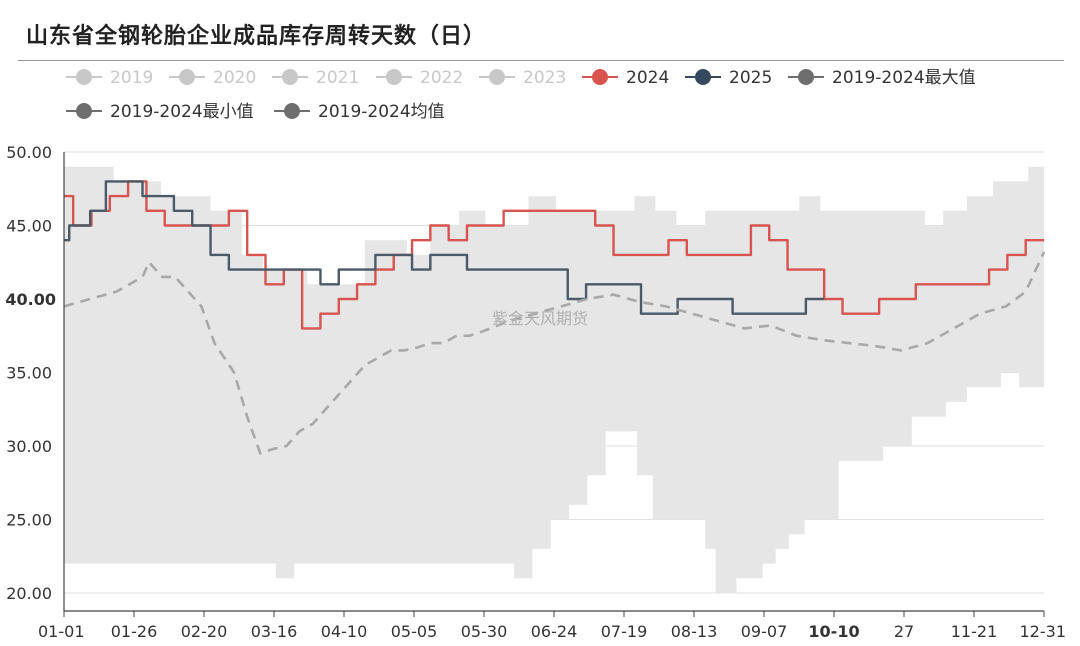  What do you see at coordinates (544, 78) in the screenshot?
I see `legend-label: 2023` at bounding box center [544, 78].